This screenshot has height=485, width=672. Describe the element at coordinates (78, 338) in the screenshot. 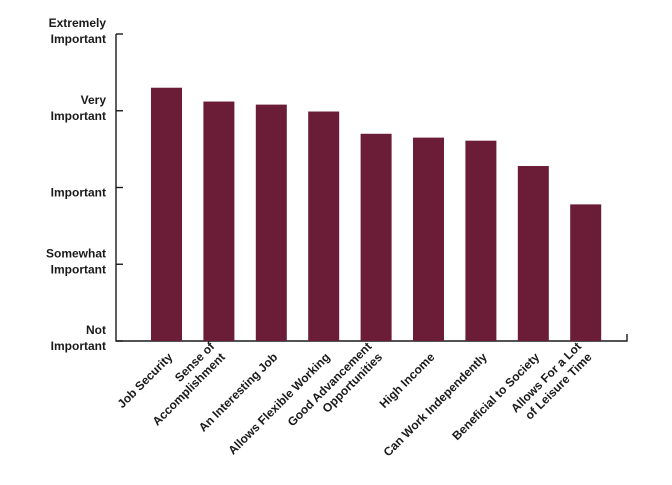

I see `y-tick-label: Not Important` at that location.